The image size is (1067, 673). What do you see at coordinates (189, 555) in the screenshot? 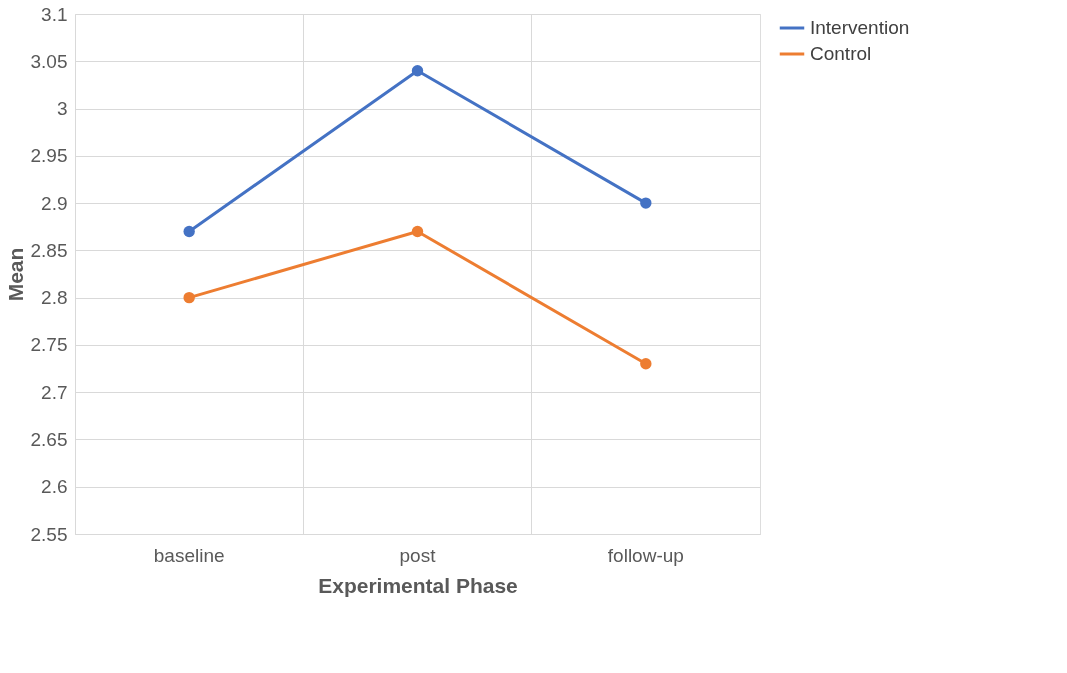
I see `x-tick-label: baseline` at bounding box center [189, 555].